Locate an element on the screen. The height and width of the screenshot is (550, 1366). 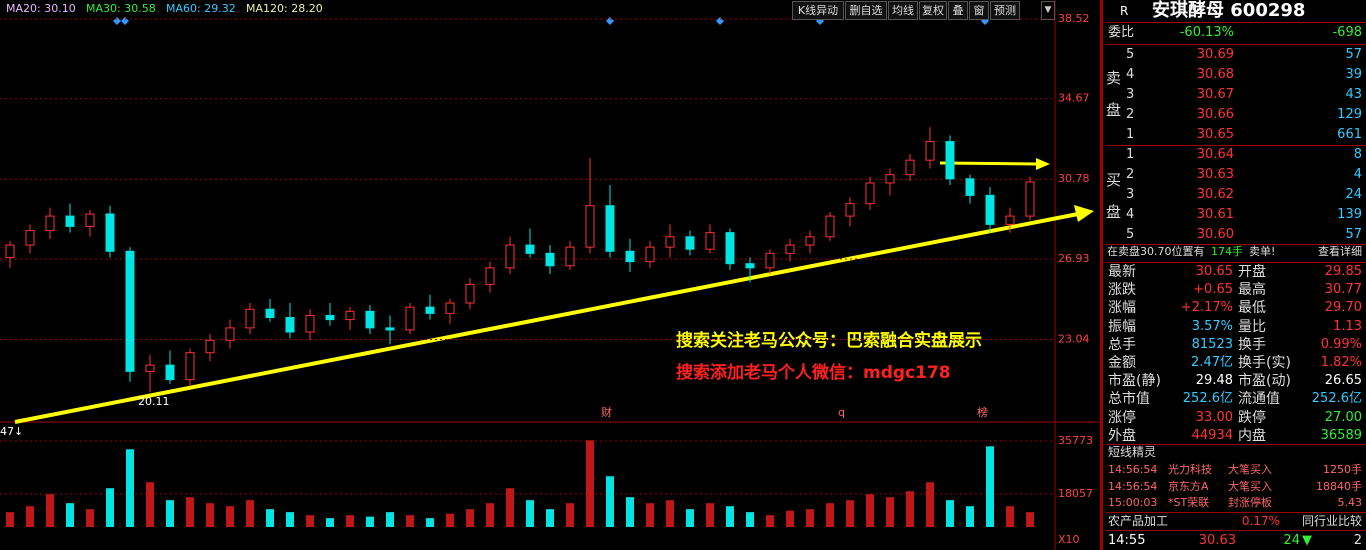
volume: 4 is located at coordinates (1357, 174).